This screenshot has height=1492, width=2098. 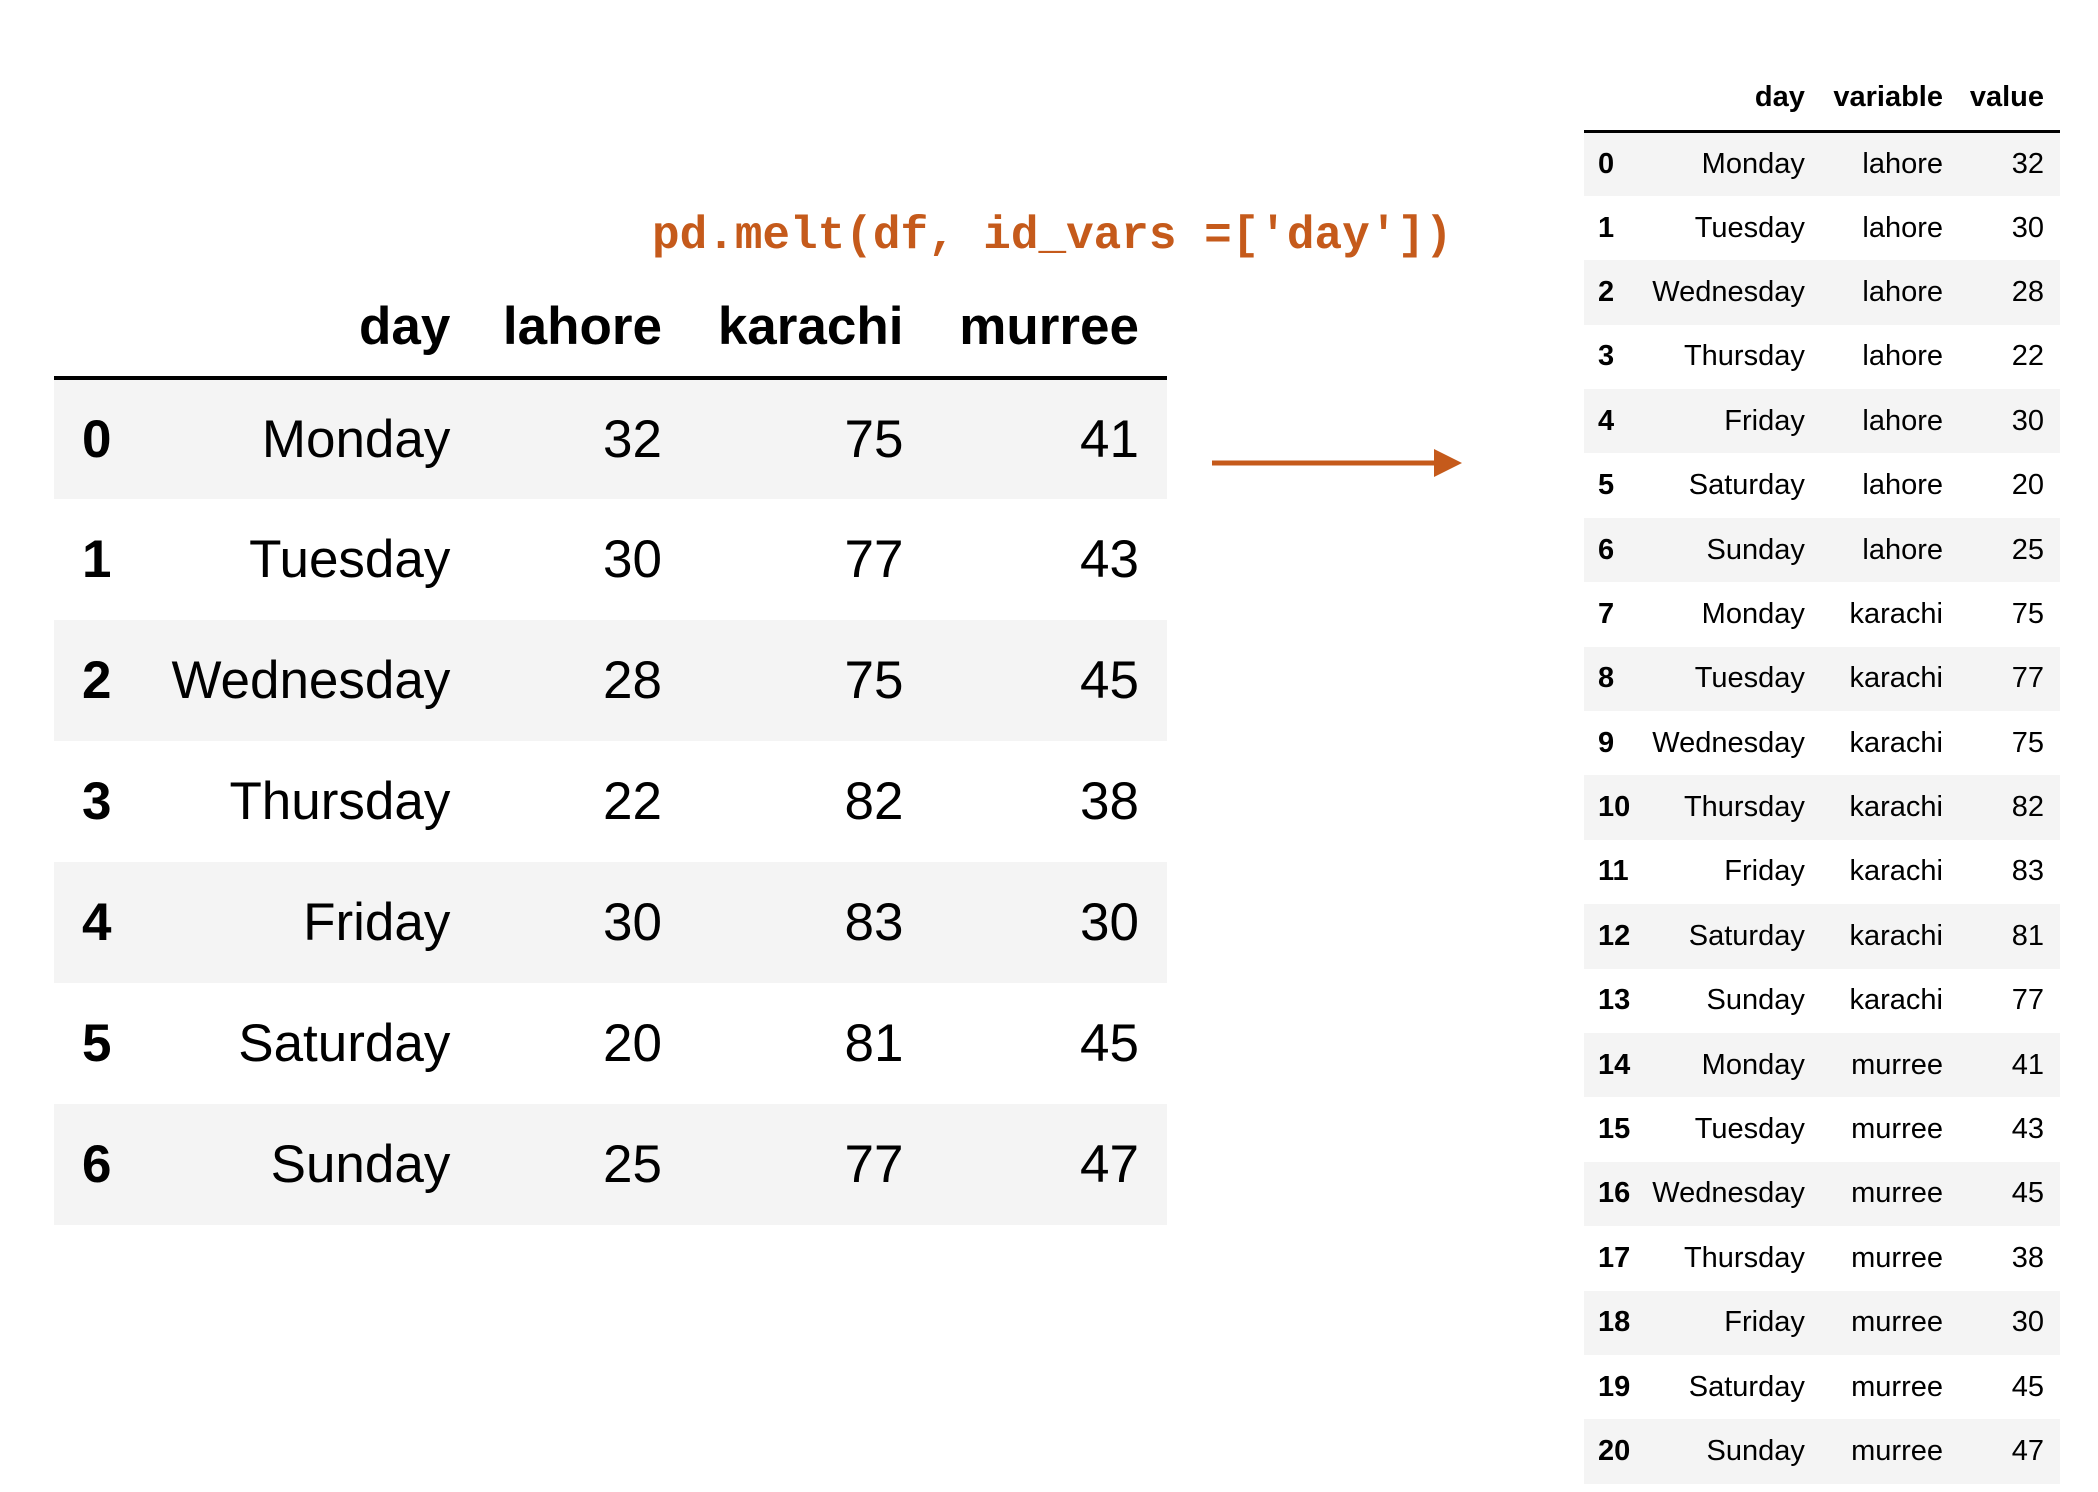 I want to click on cell-murree: 30, so click(x=1109, y=922).